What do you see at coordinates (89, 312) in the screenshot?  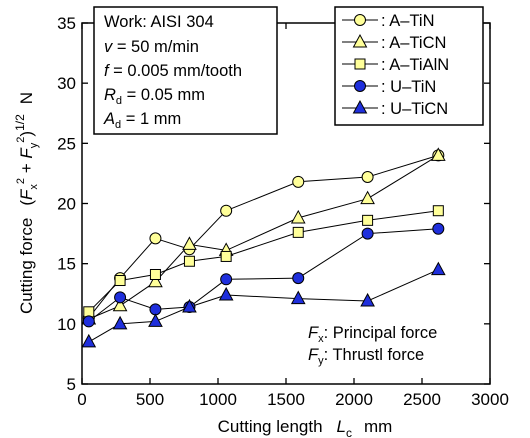 I see `data-point-s2-p0` at bounding box center [89, 312].